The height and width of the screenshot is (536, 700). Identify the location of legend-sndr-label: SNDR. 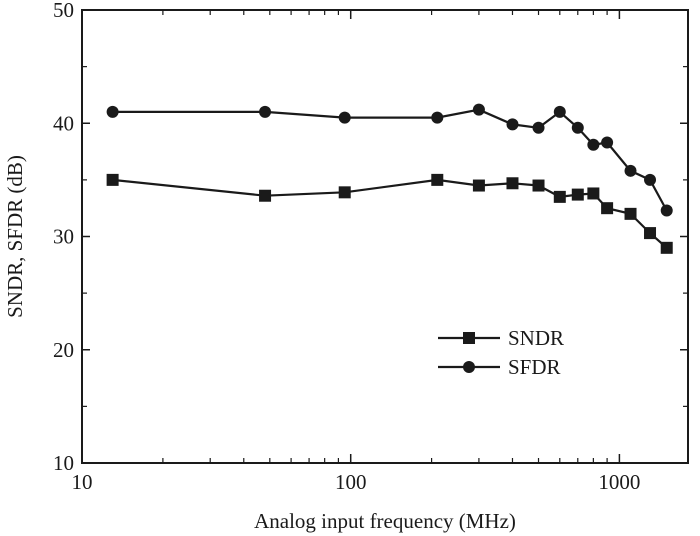
(536, 338).